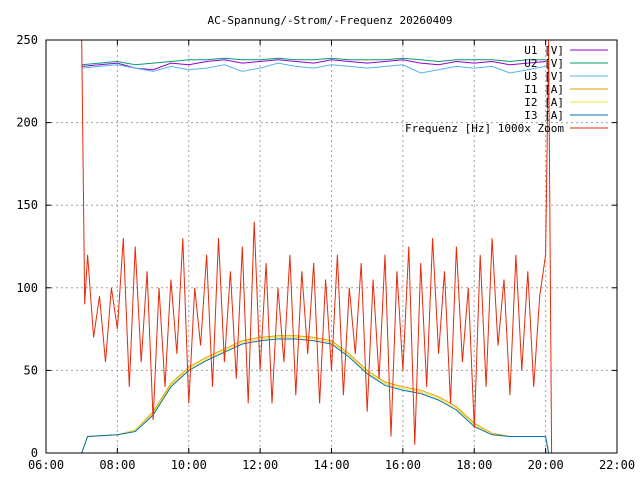 The width and height of the screenshot is (640, 480). I want to click on x-tick-label: 20:00, so click(546, 465).